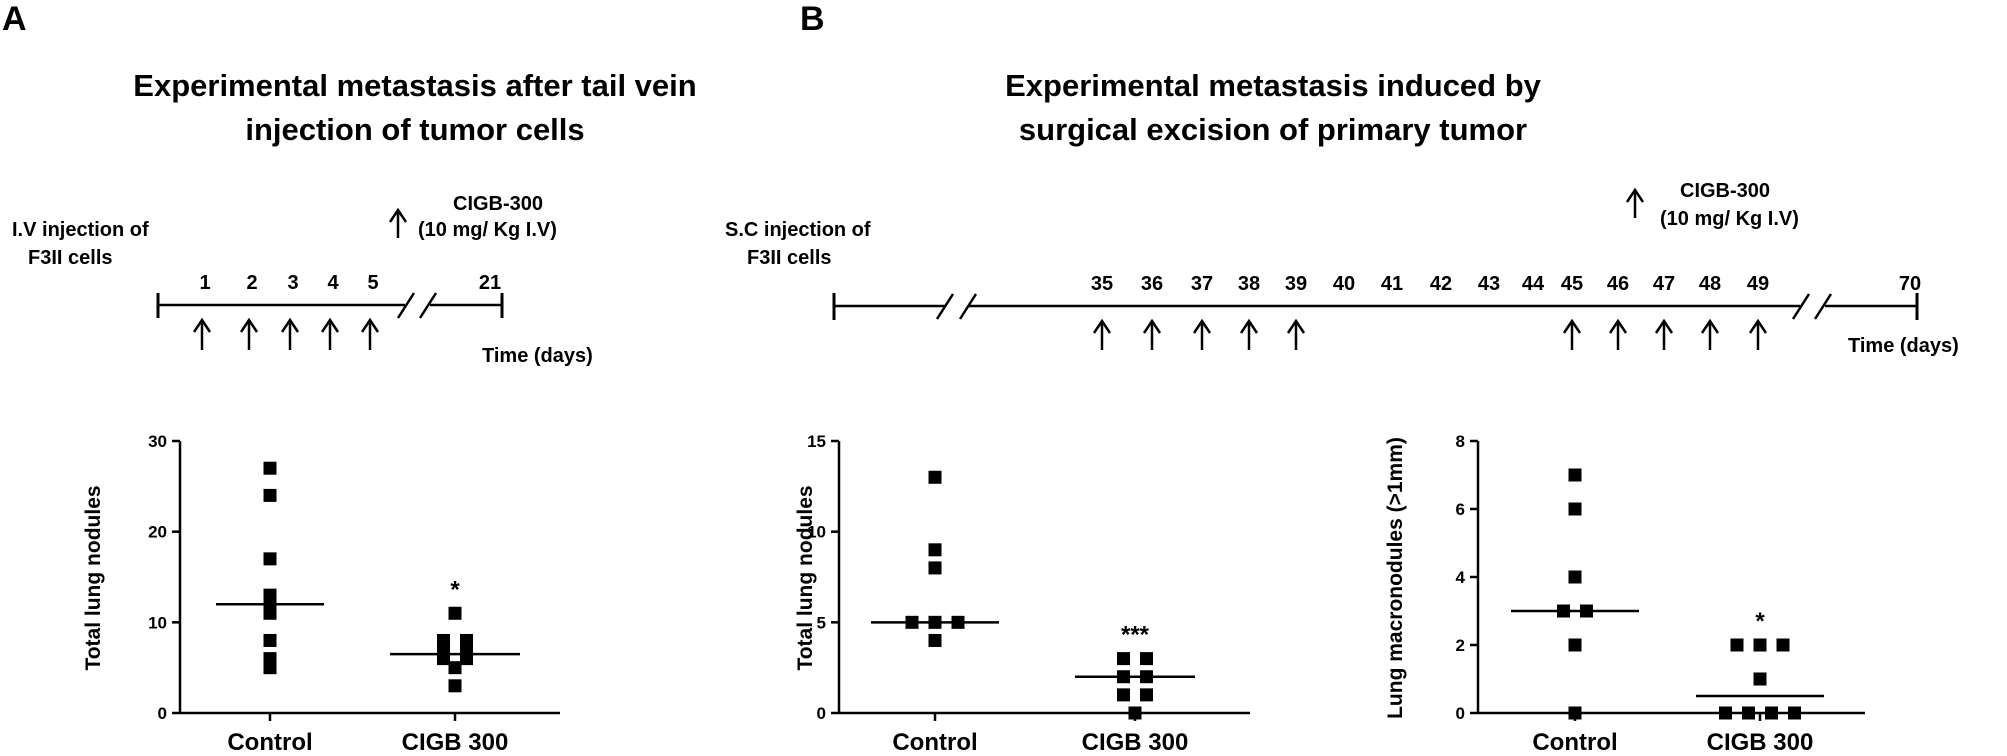 Image resolution: width=2007 pixels, height=756 pixels. What do you see at coordinates (812, 19) in the screenshot?
I see `panel-b-letter: B` at bounding box center [812, 19].